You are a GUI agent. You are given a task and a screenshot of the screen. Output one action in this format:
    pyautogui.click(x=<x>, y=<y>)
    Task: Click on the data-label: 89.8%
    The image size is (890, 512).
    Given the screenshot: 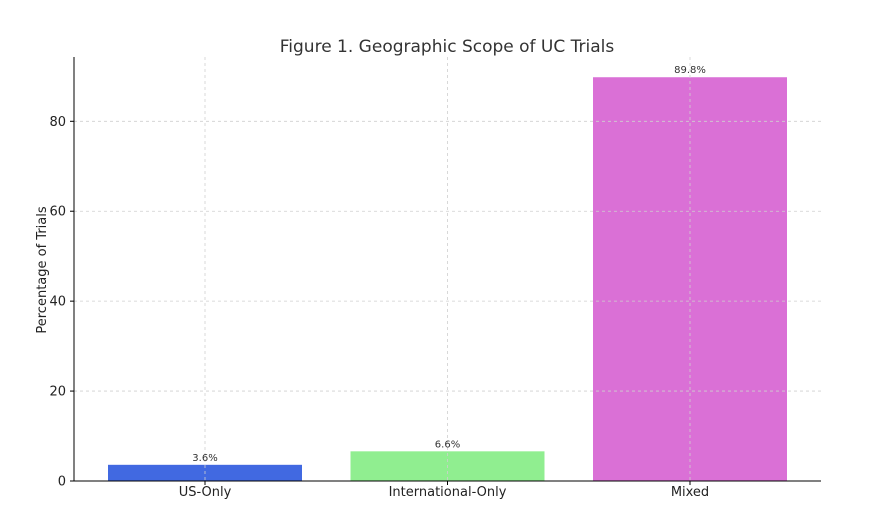 What is the action you would take?
    pyautogui.click(x=690, y=70)
    